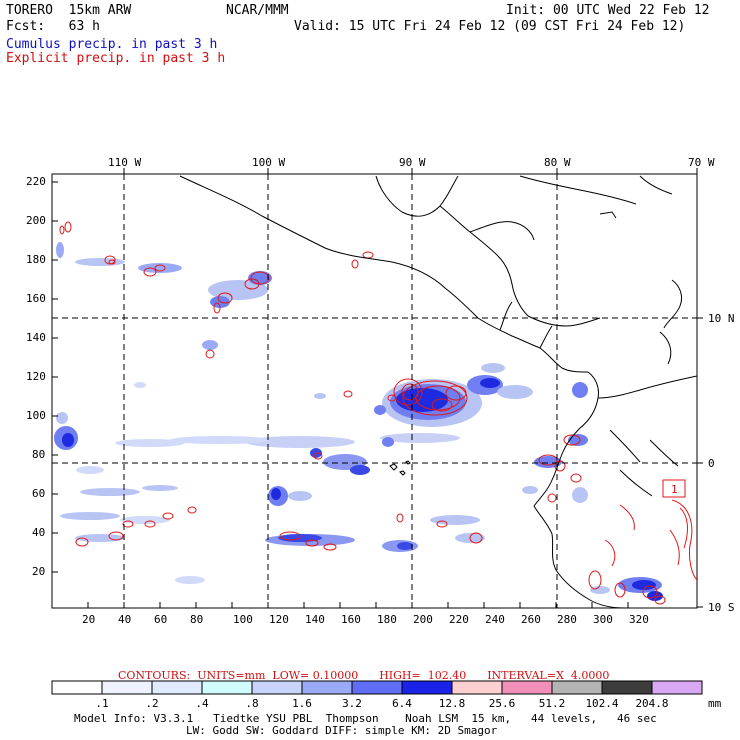 The image size is (740, 740). Describe the element at coordinates (116, 58) in the screenshot. I see `legend-explicit: Explicit precip. in past 3 h` at that location.